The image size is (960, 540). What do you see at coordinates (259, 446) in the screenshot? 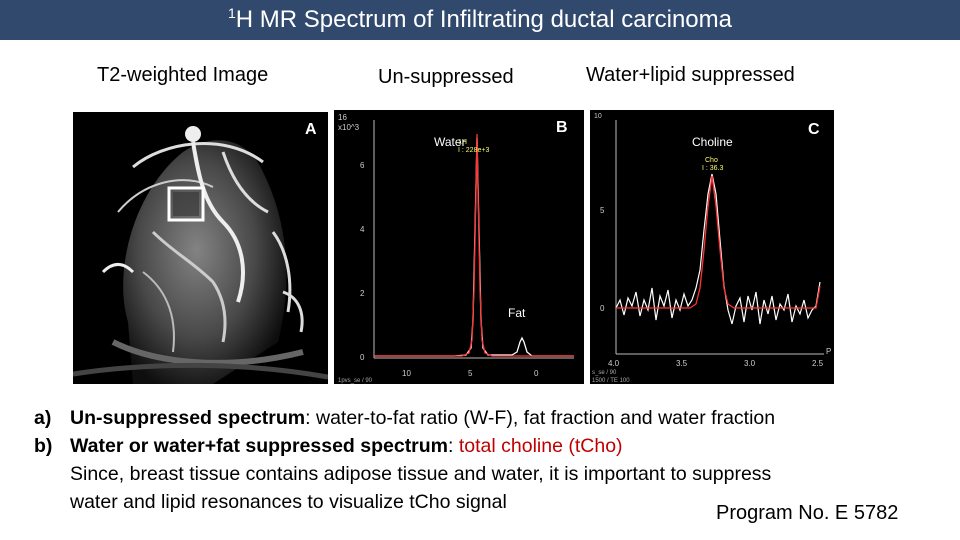
I see `bullet-b-bold: Water or water+fat suppressed spectrum` at bounding box center [259, 446].